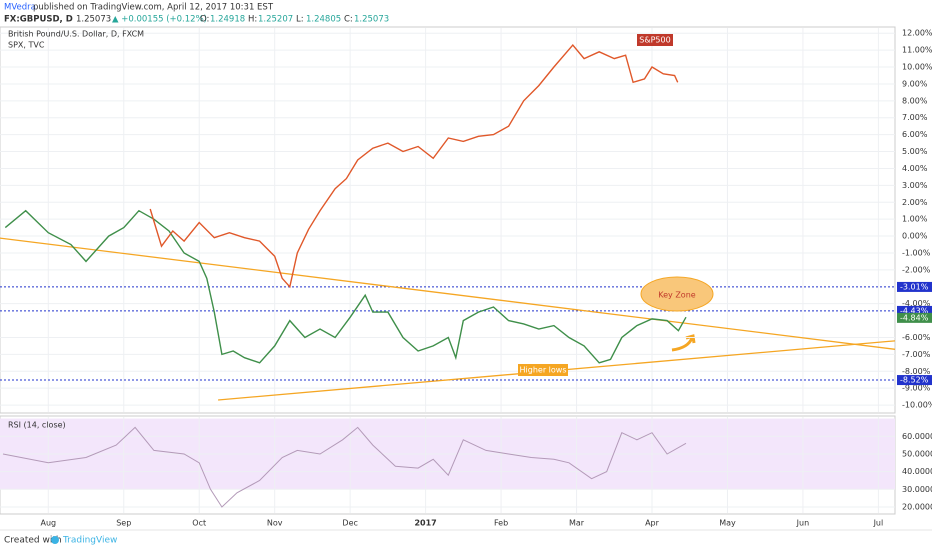  What do you see at coordinates (916, 388) in the screenshot?
I see `y-tick-label: -9.00%` at bounding box center [916, 388].